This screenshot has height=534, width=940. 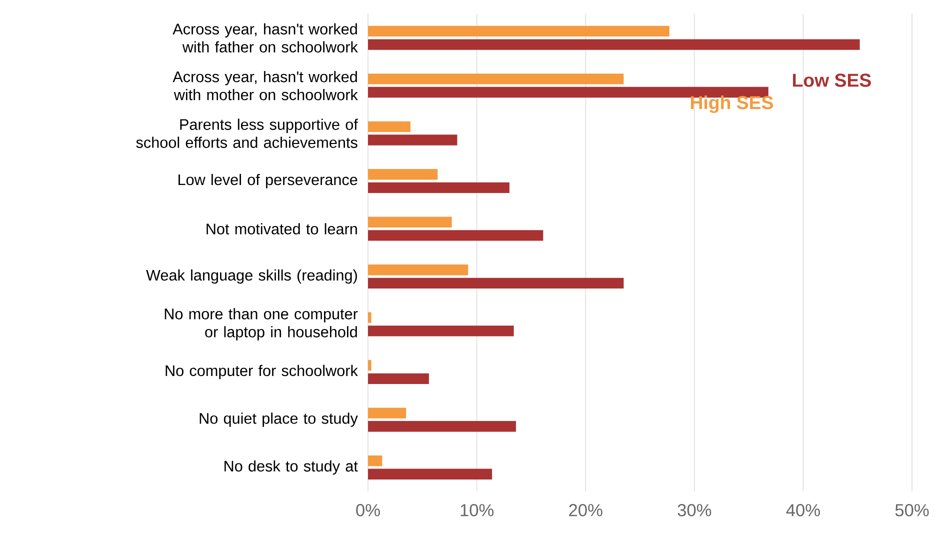 What do you see at coordinates (265, 37) in the screenshot?
I see `y-tick-label: Across year, hasn't worked with father on schoolwork` at bounding box center [265, 37].